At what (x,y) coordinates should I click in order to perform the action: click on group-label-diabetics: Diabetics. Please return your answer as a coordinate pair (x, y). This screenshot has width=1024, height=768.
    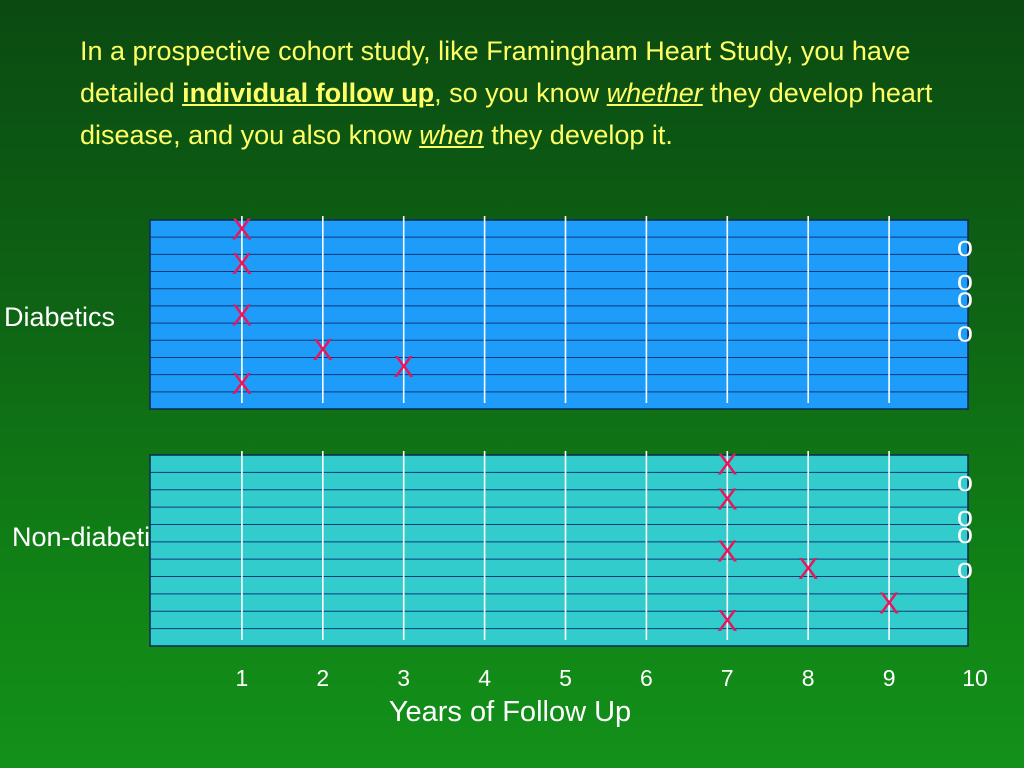
    Looking at the image, I should click on (60, 317).